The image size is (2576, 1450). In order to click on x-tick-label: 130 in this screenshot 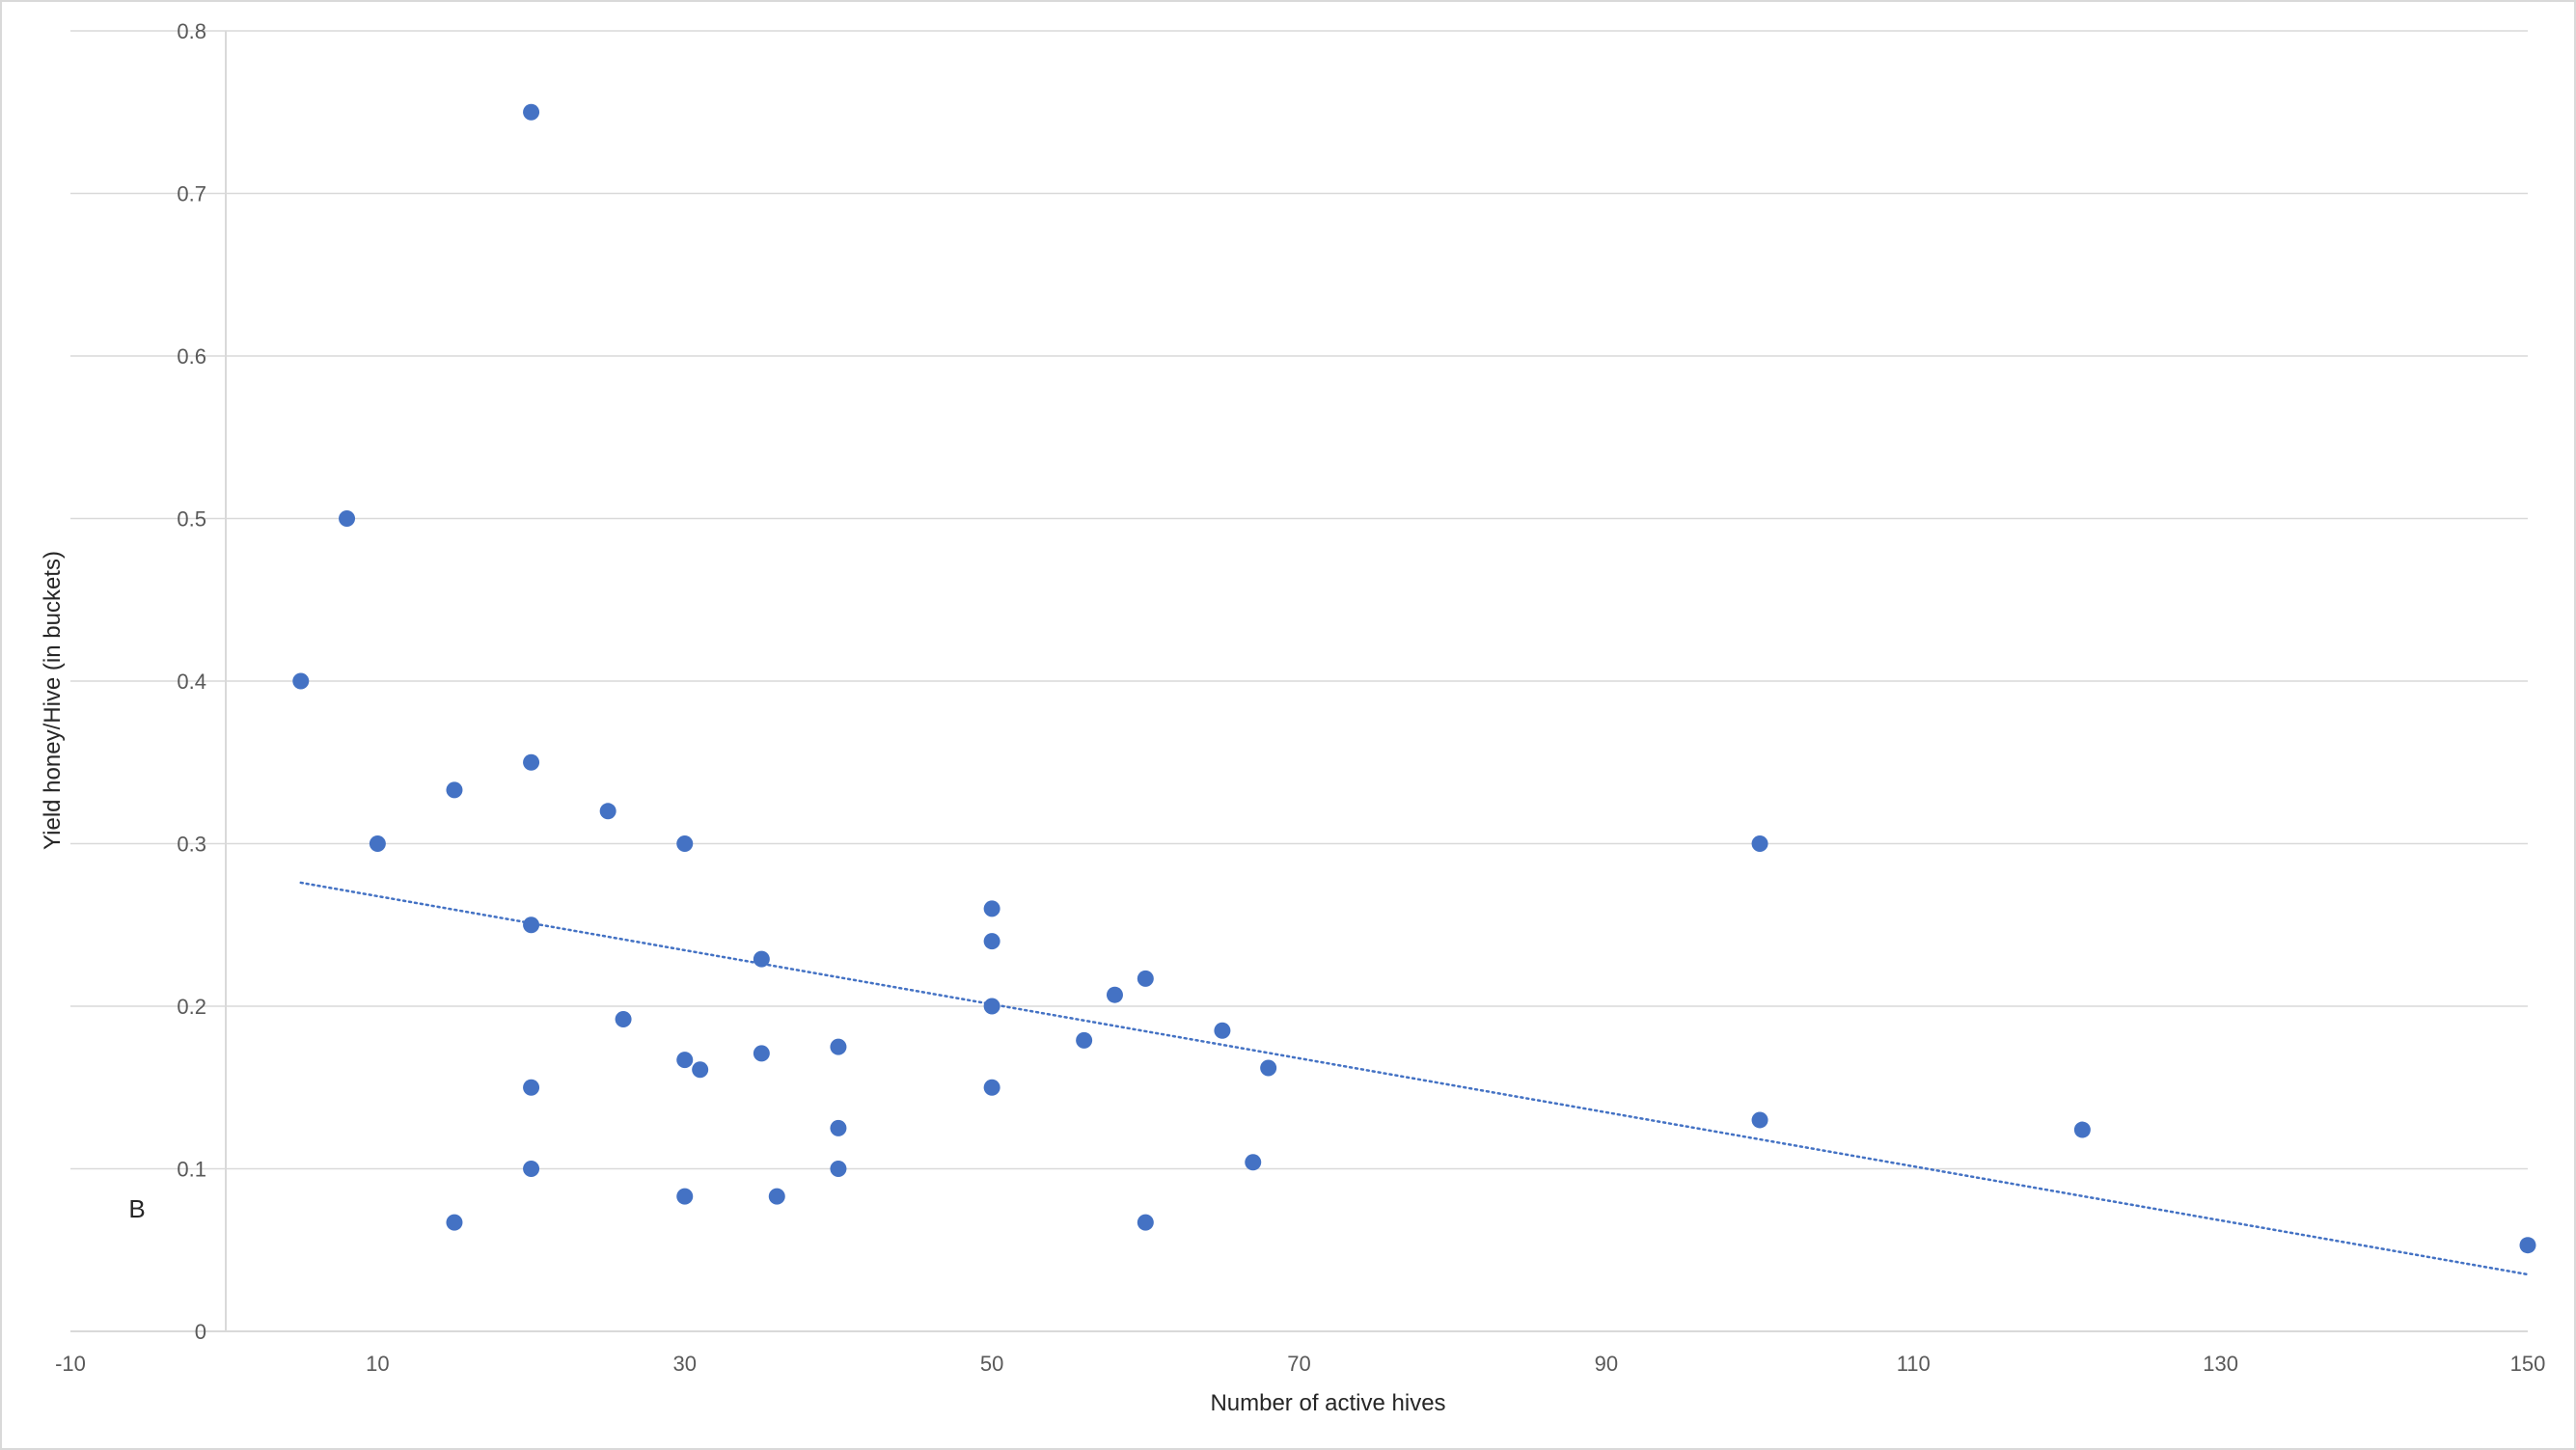, I will do `click(2220, 1364)`.